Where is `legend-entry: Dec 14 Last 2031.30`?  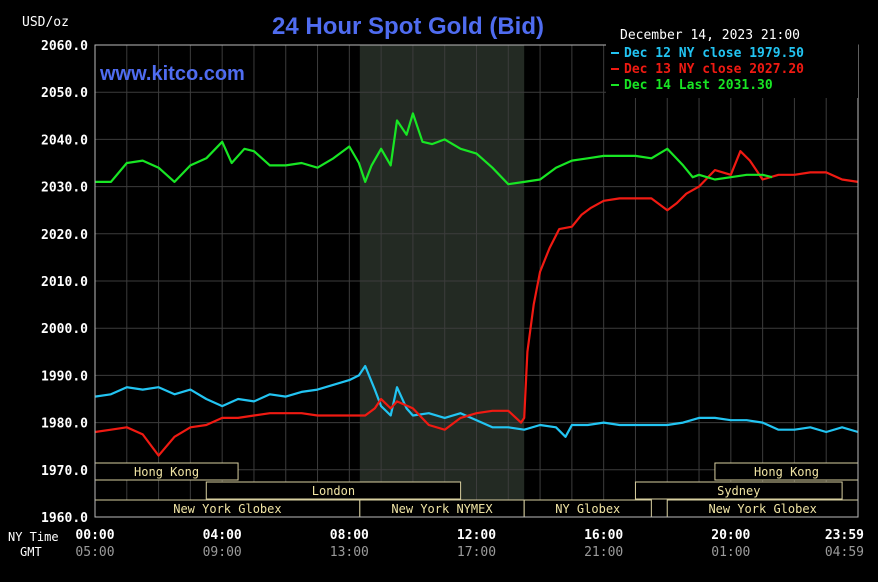
legend-entry: Dec 14 Last 2031.30 is located at coordinates (698, 85).